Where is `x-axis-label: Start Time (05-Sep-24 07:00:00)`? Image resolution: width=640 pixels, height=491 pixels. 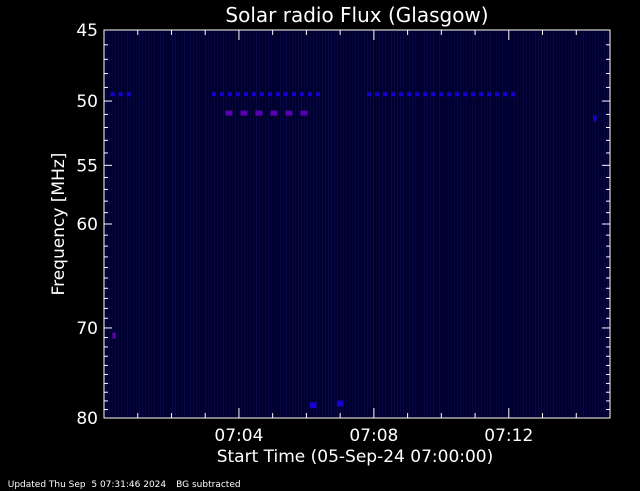 x-axis-label: Start Time (05-Sep-24 07:00:00) is located at coordinates (355, 457).